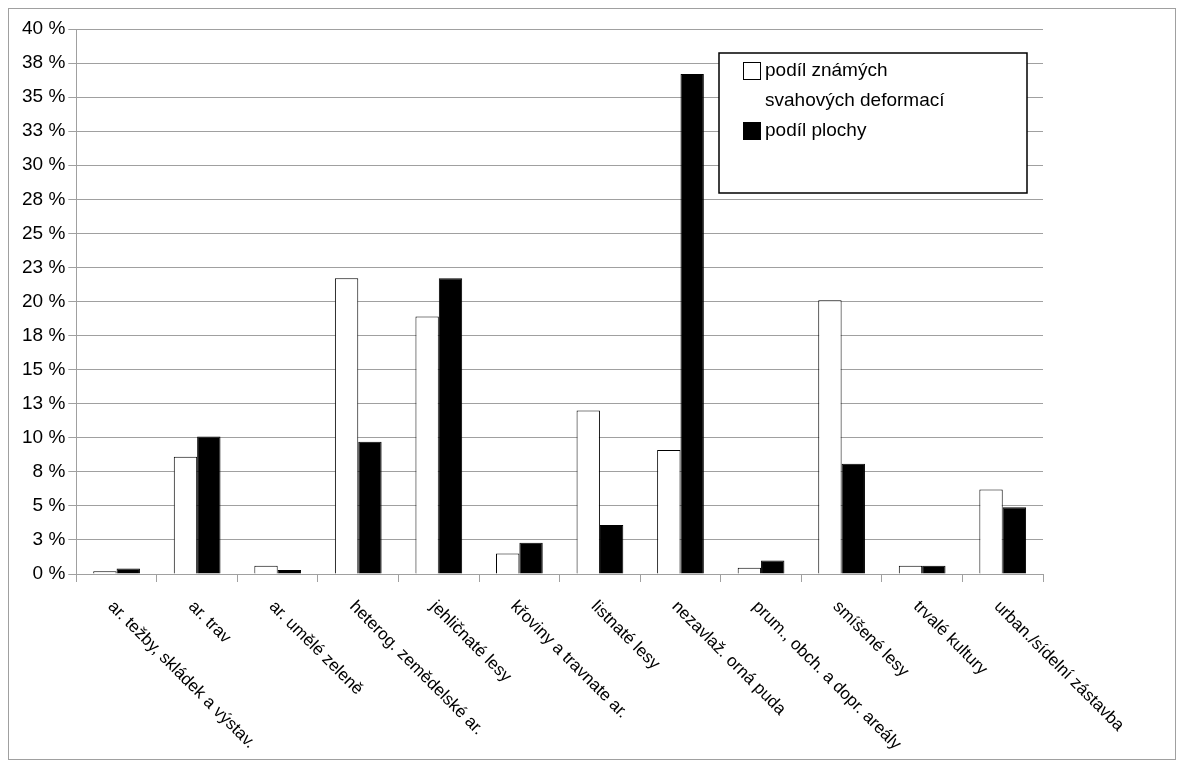 The width and height of the screenshot is (1184, 769). Describe the element at coordinates (49, 573) in the screenshot. I see `y-tick-label: 0 %` at that location.